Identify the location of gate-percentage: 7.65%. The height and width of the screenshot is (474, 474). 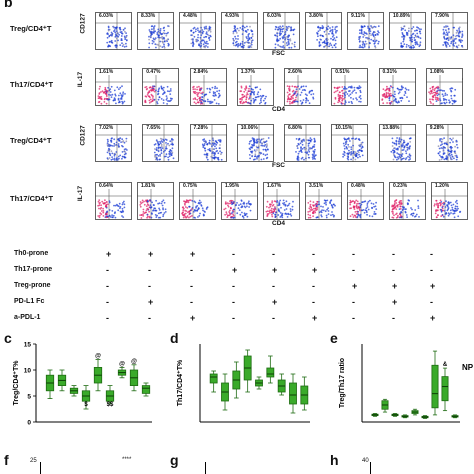
(153, 128).